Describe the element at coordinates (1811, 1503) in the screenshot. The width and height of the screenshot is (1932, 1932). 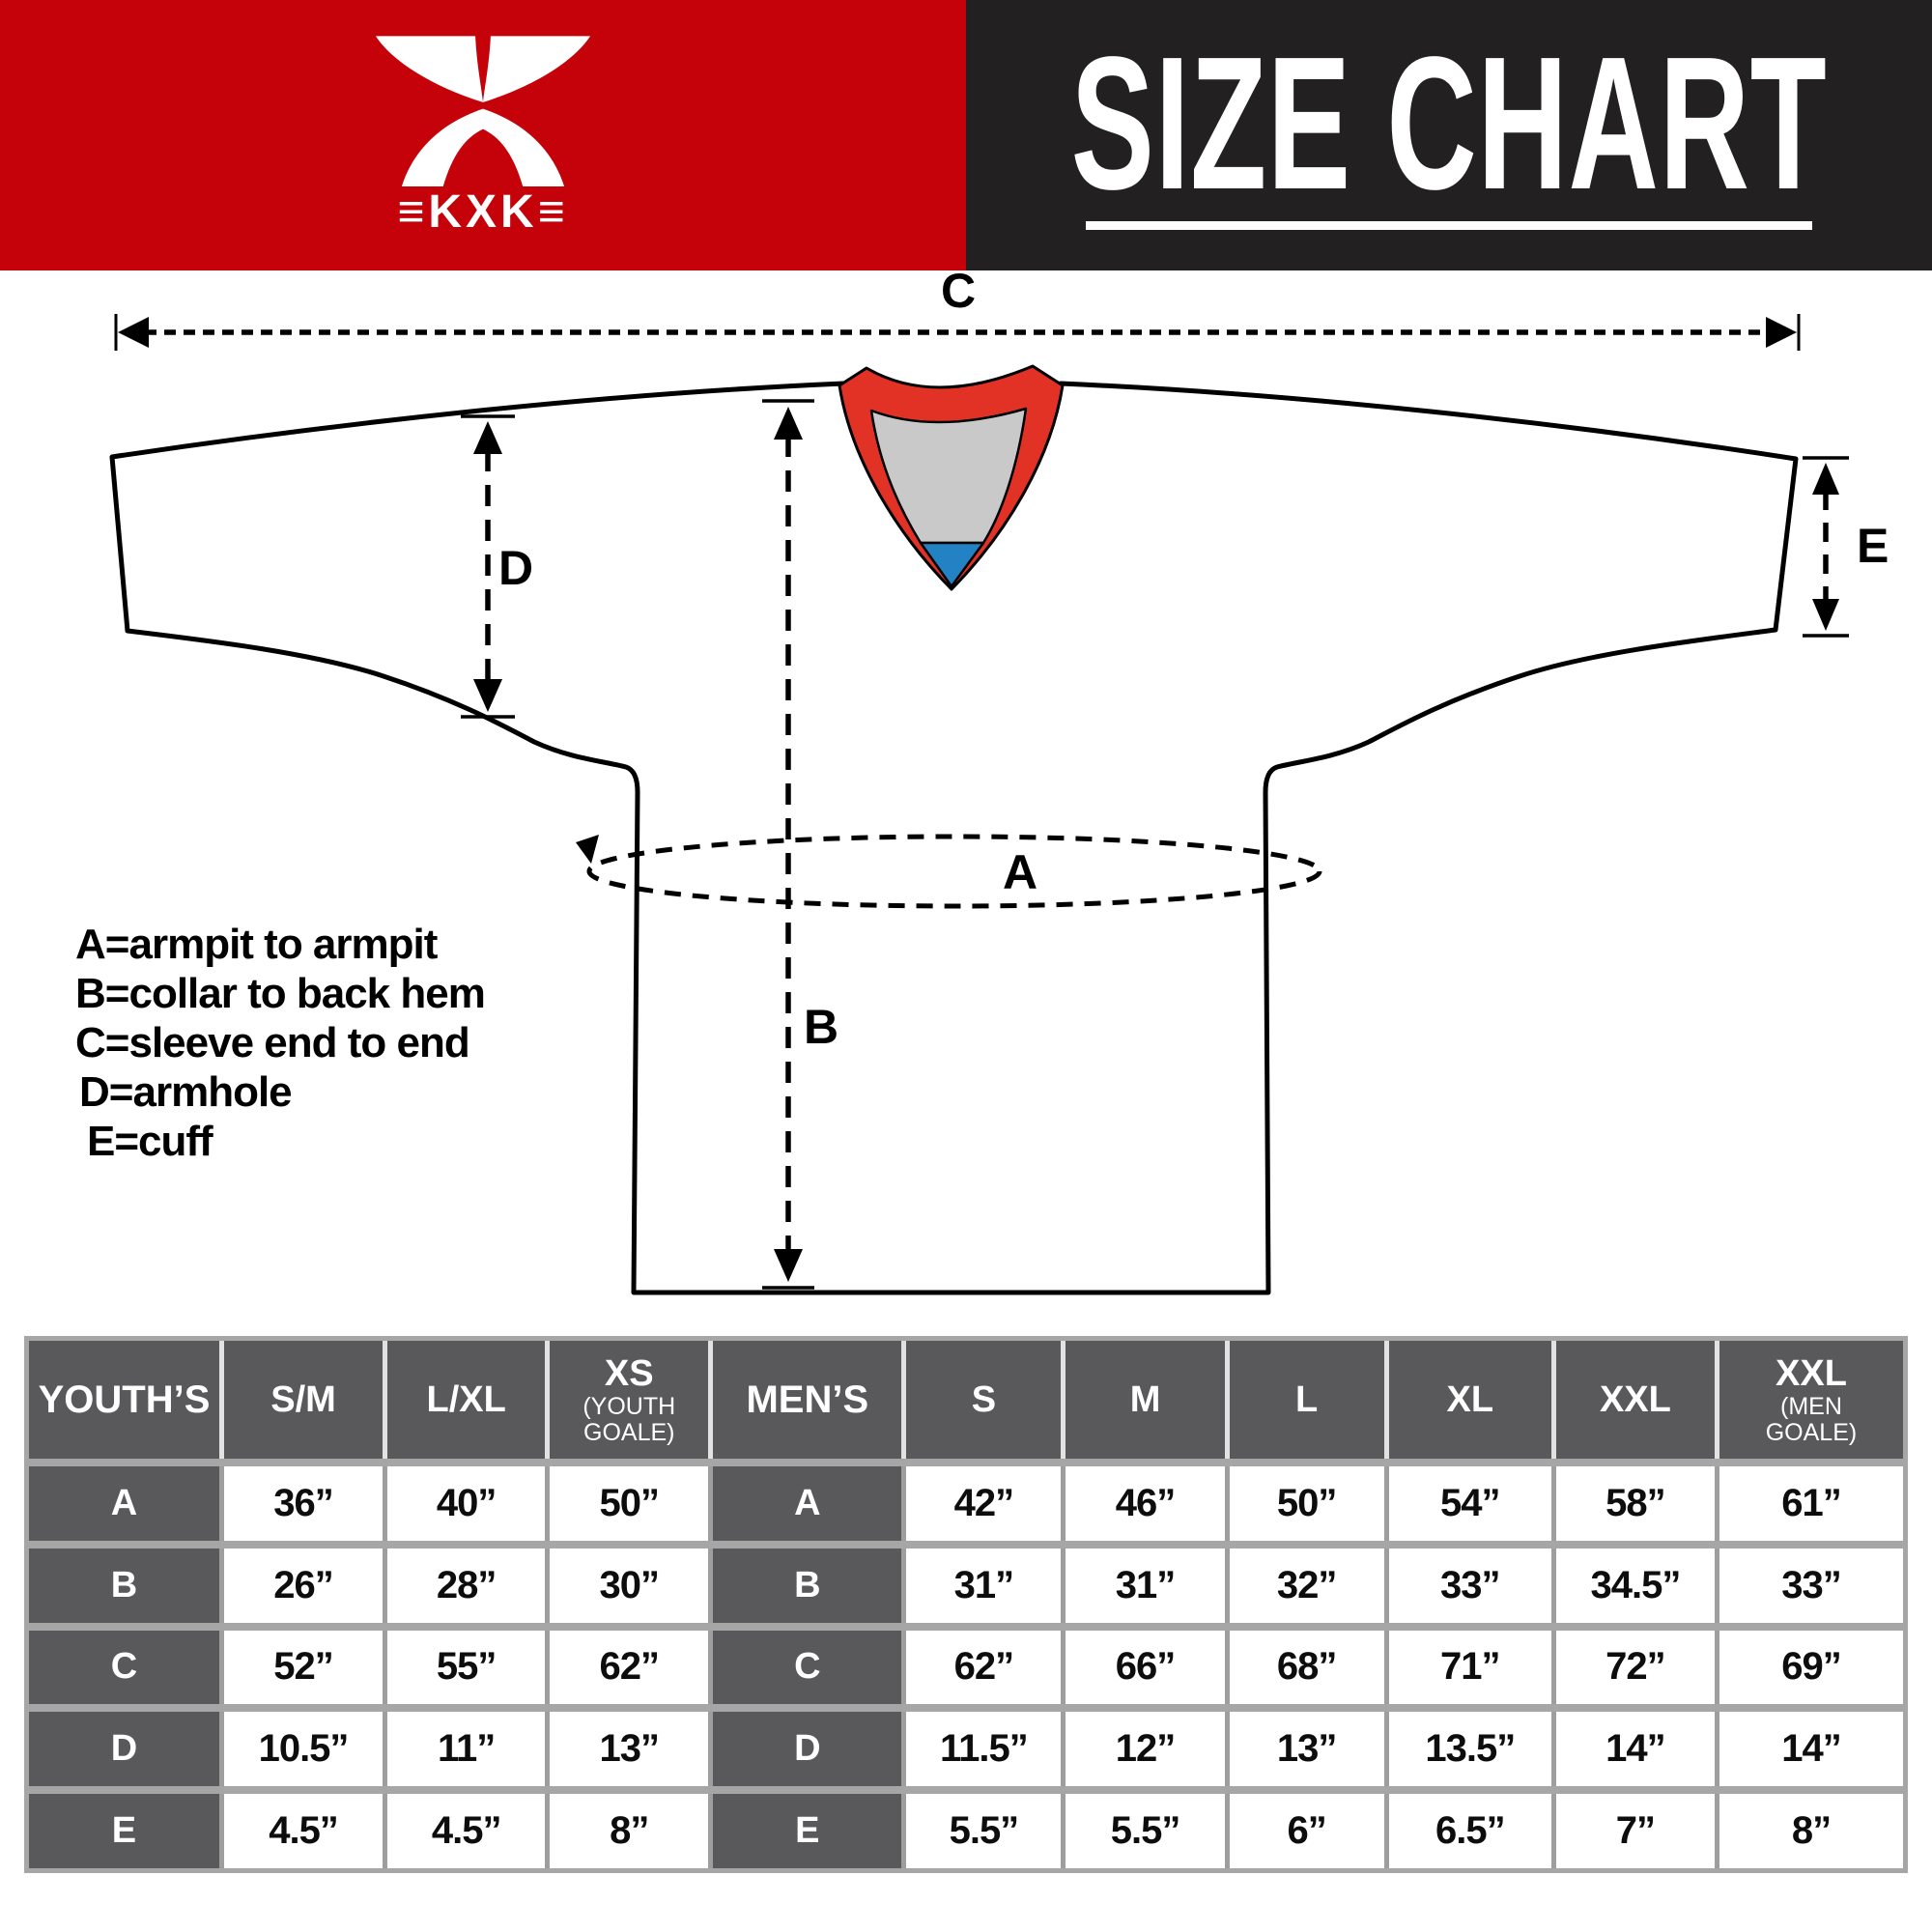
I see `size-value-cell: 61”` at that location.